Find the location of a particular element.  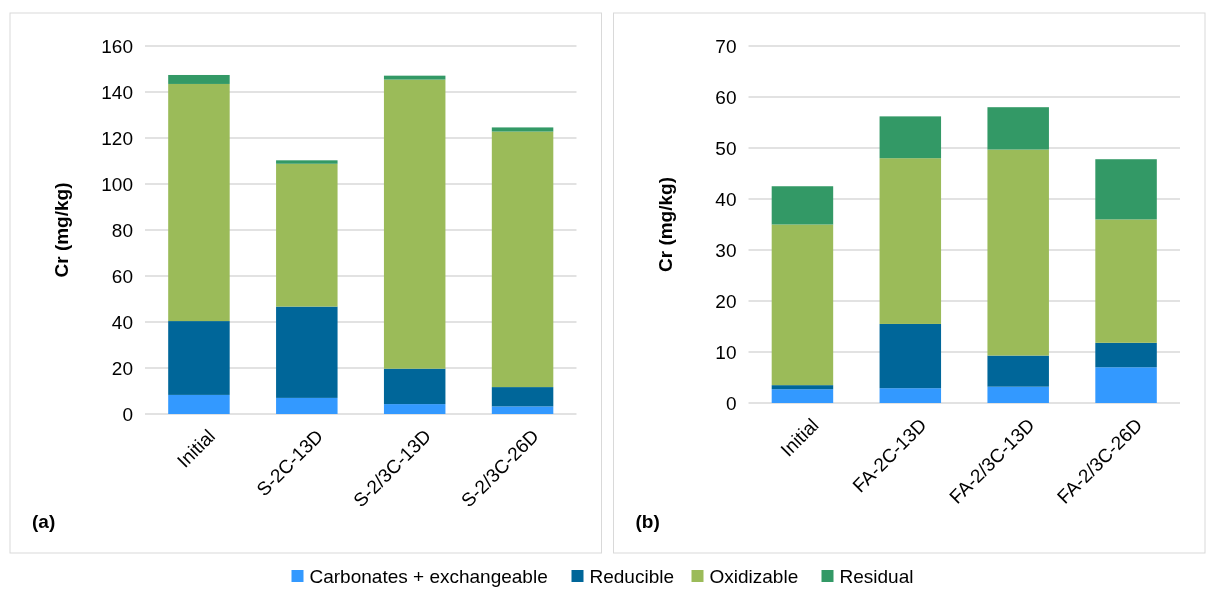

legend-label: Reducible is located at coordinates (631, 576).